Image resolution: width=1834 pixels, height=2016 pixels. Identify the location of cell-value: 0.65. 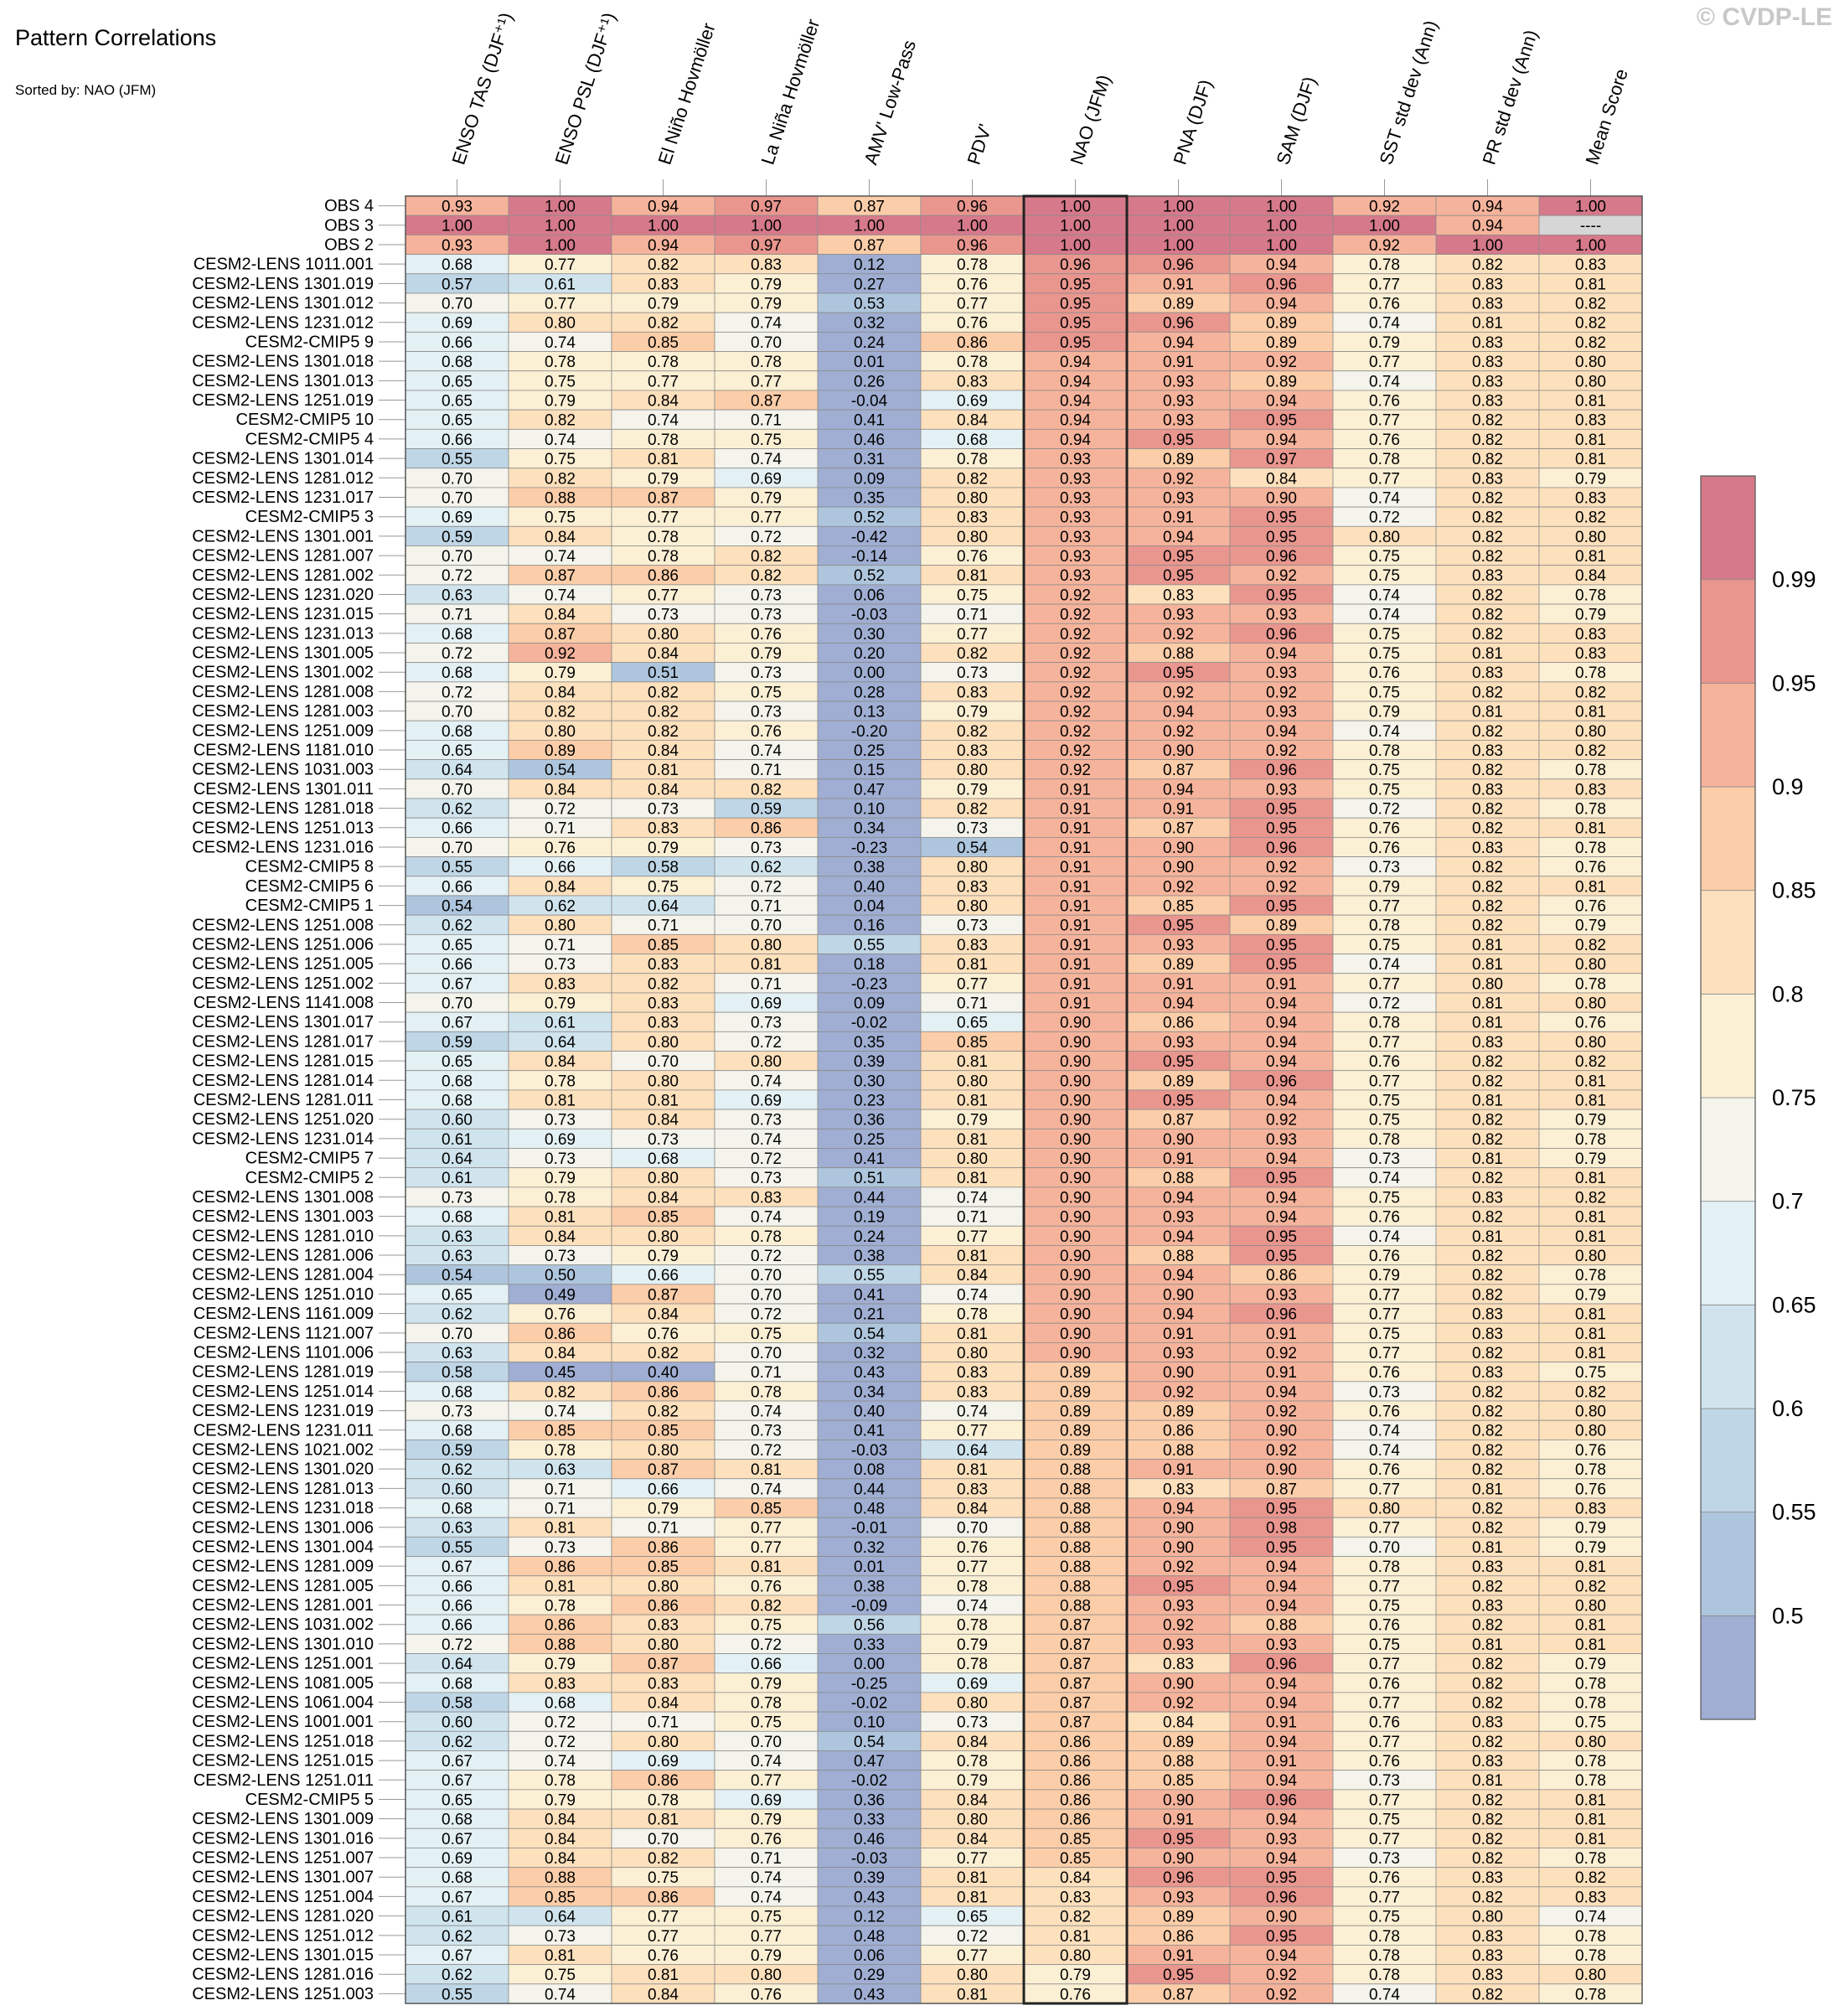
(458, 1295).